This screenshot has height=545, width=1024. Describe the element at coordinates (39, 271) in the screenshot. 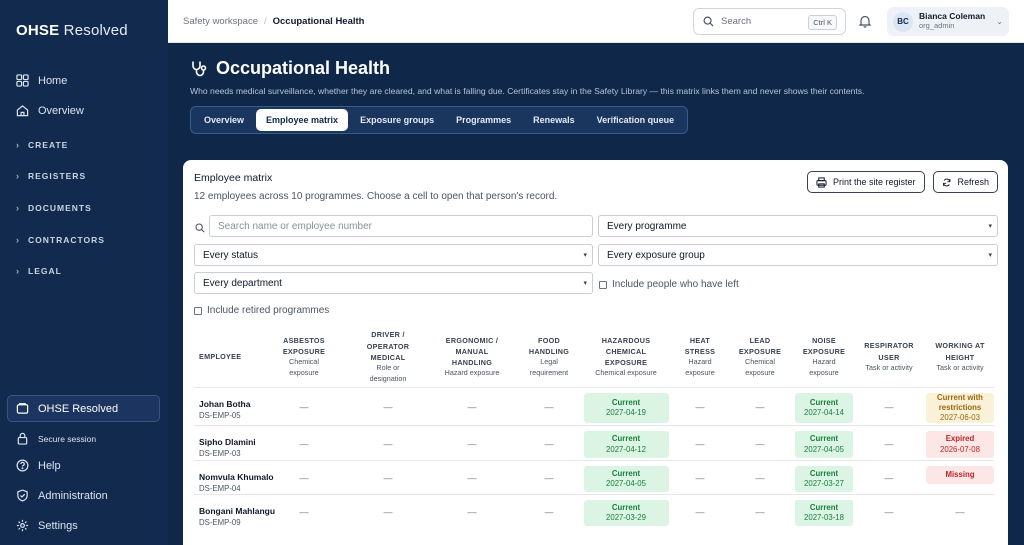

I see `sidebar-section-legal: › LEGAL` at that location.